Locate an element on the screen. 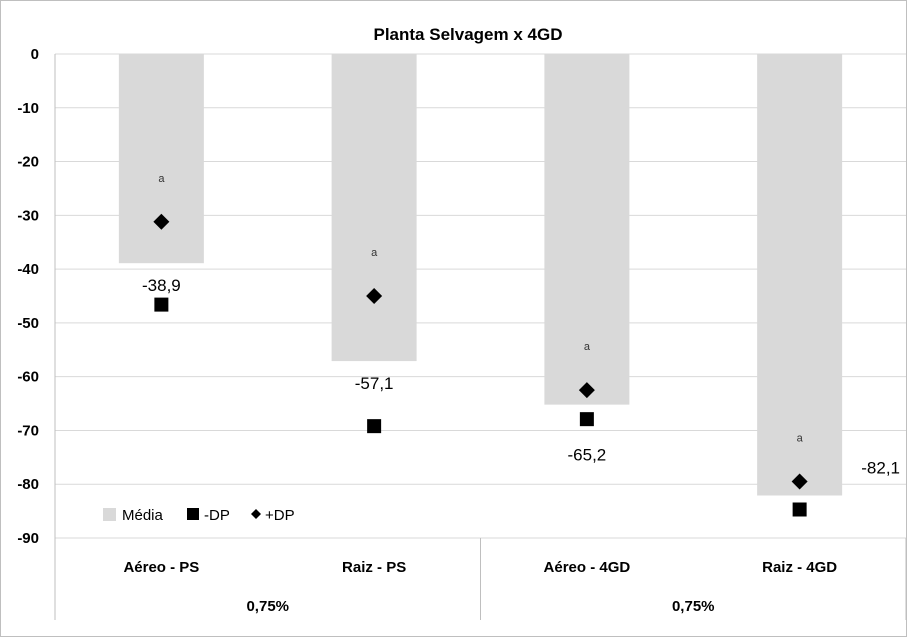 The image size is (907, 642). legend-label: +DP is located at coordinates (280, 515).